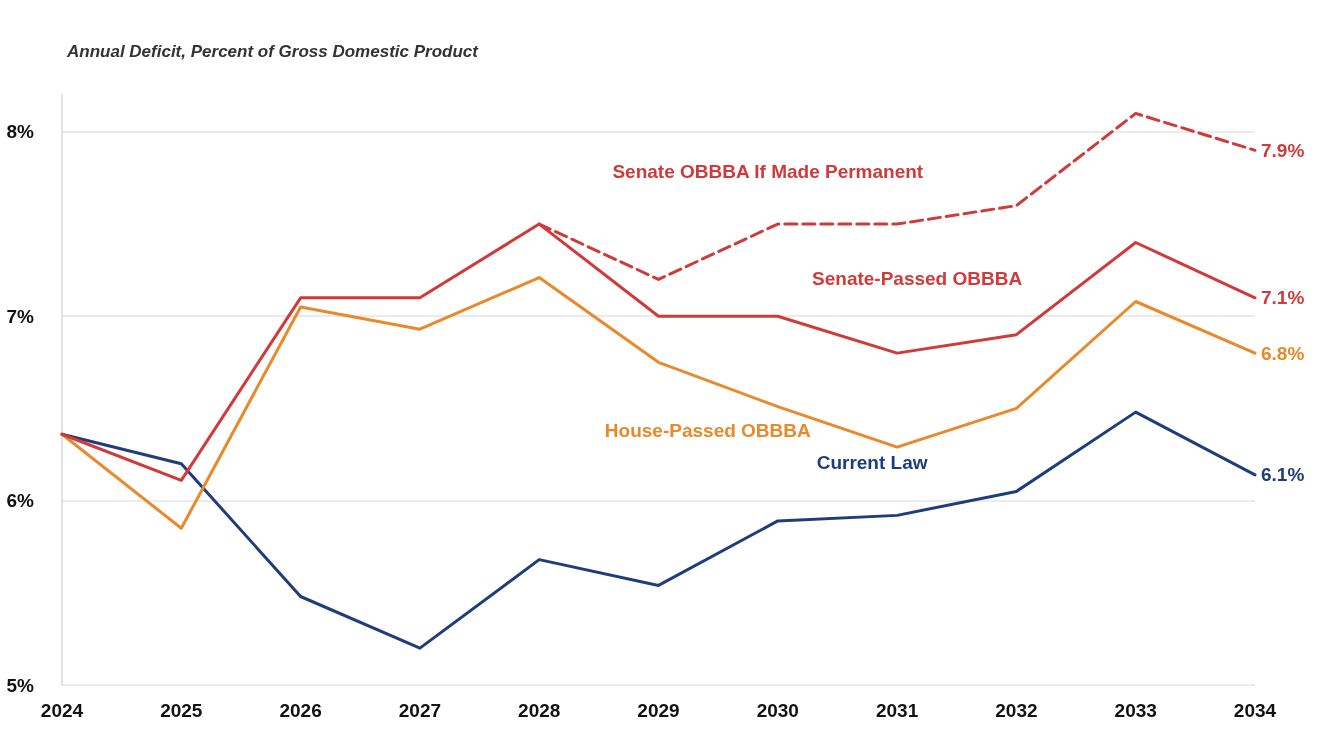 Image resolution: width=1317 pixels, height=731 pixels. I want to click on series-label: Current Law, so click(872, 463).